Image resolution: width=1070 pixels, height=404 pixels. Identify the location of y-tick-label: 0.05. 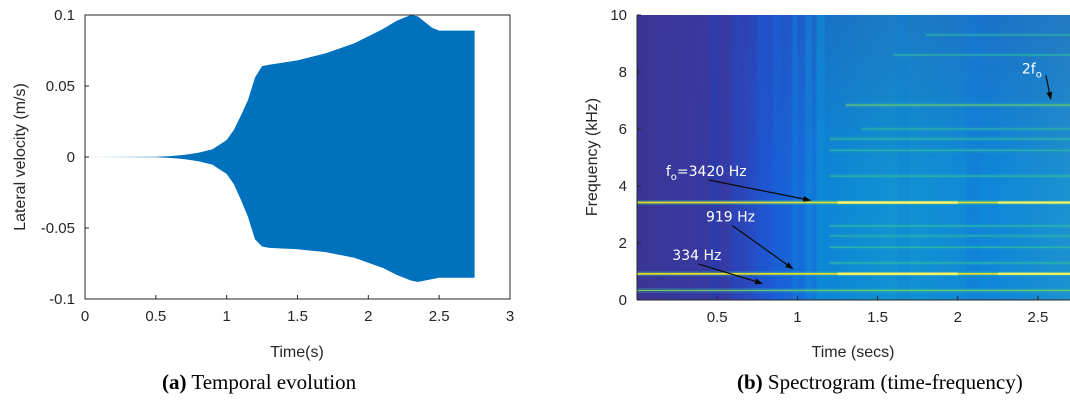
(60, 86).